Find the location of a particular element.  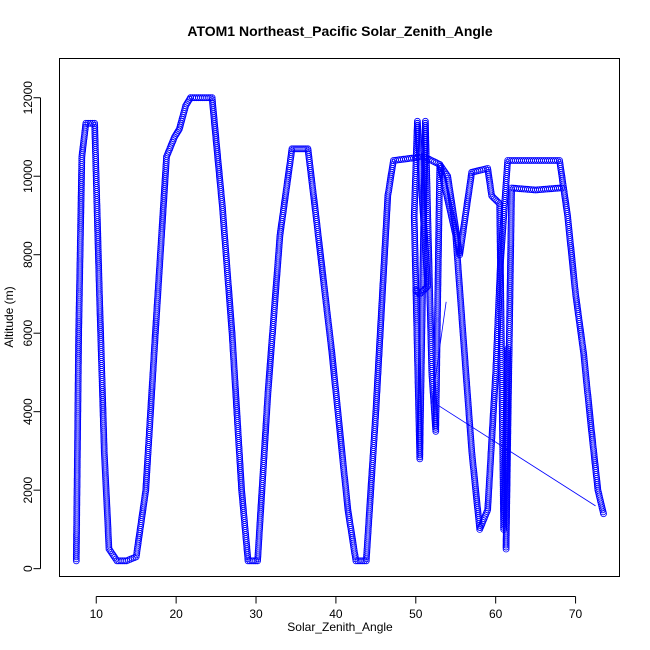

x-axis-label: Solar_Zenith_Angle is located at coordinates (340, 627).